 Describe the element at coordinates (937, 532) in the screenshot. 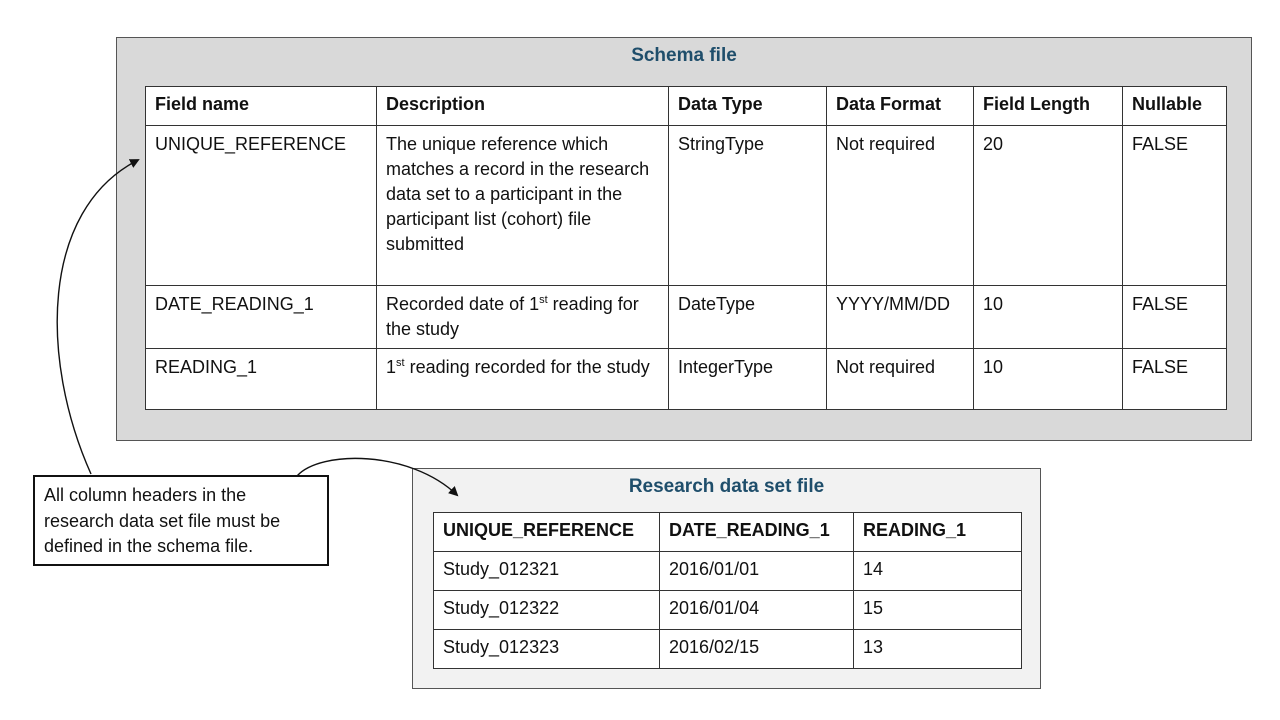

I see `header-reading-1: READING_1` at that location.